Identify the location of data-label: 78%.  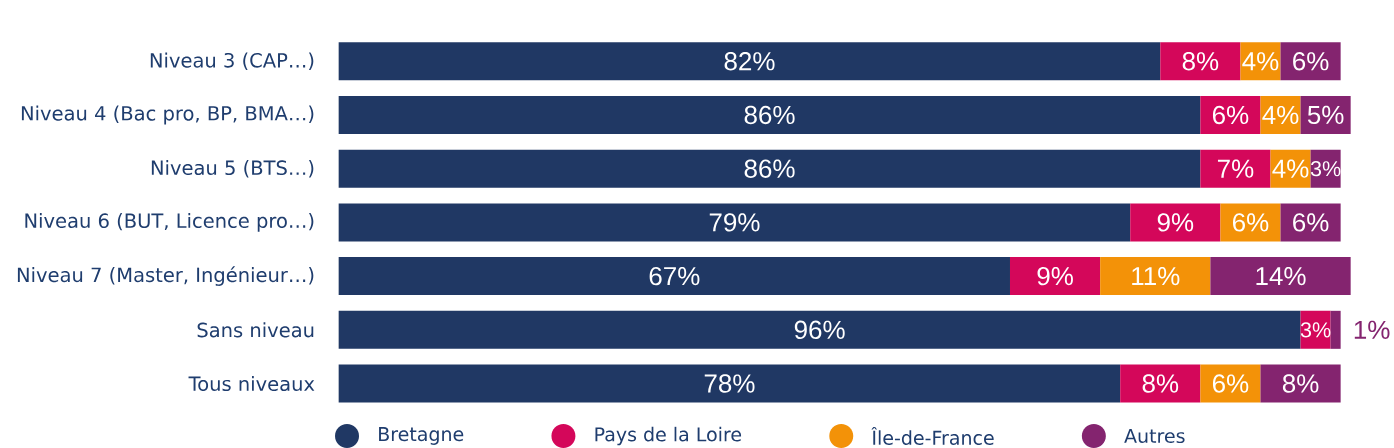
(729, 383).